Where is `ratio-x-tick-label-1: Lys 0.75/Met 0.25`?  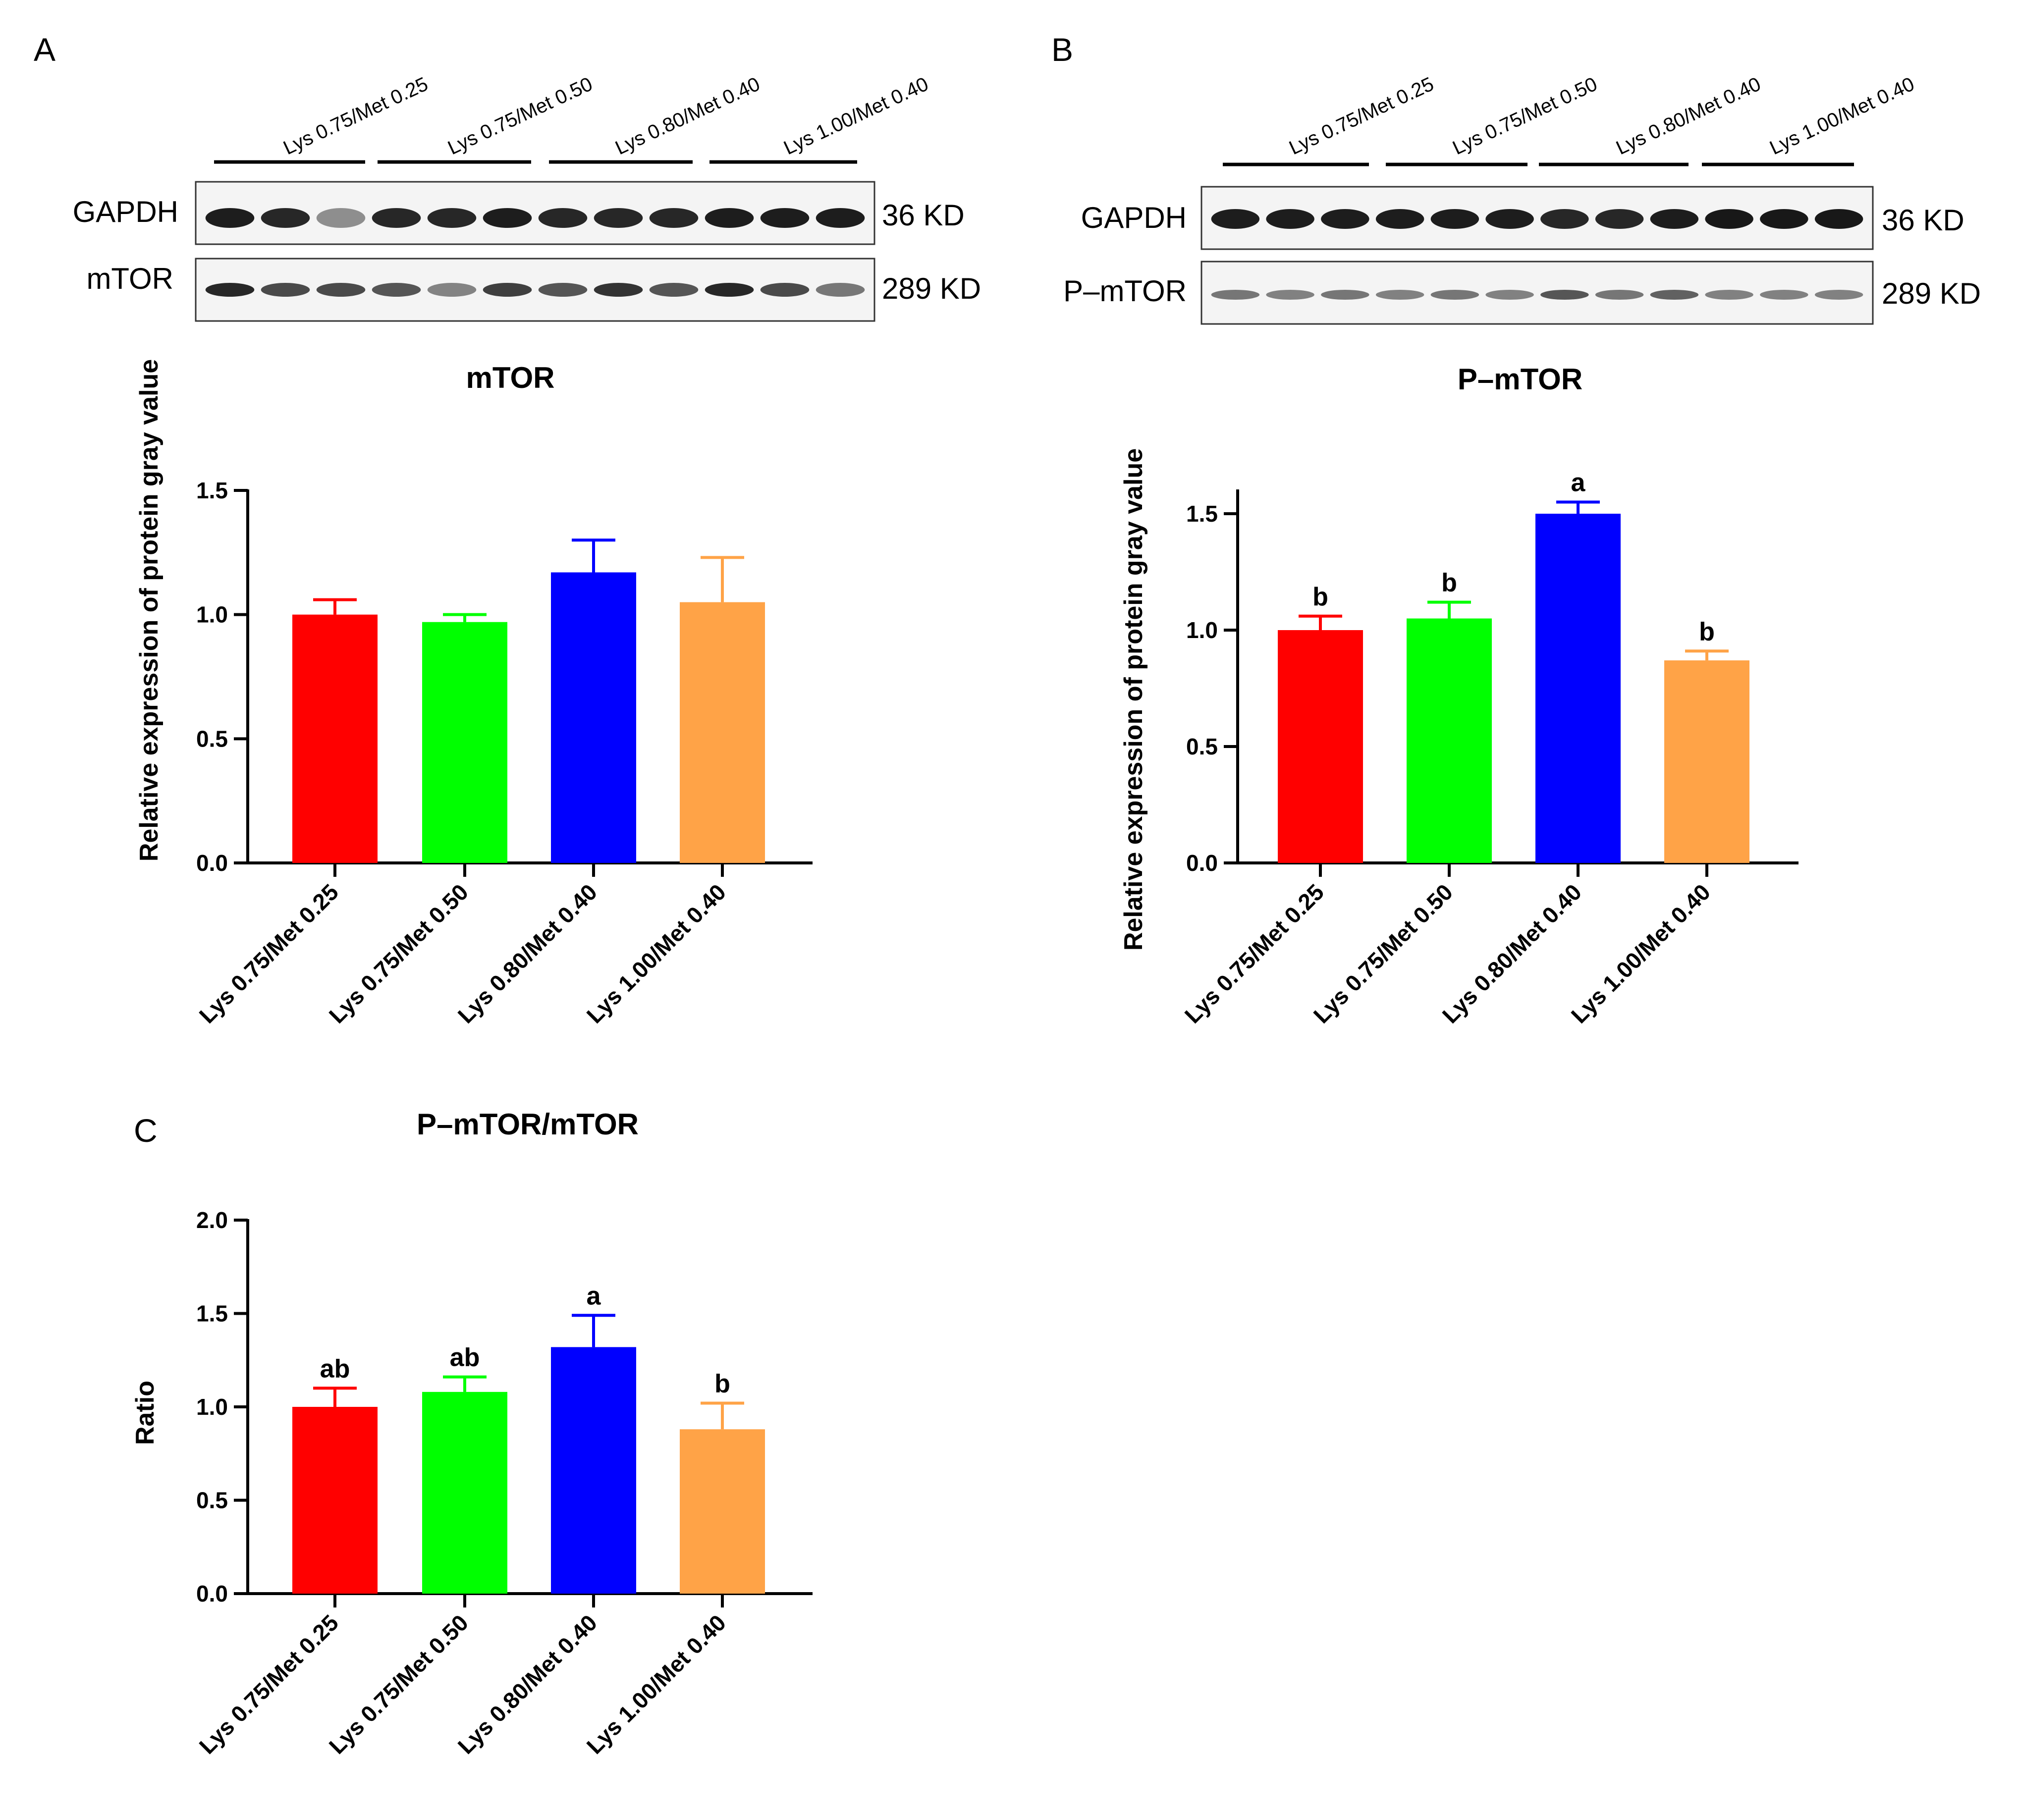
ratio-x-tick-label-1: Lys 0.75/Met 0.25 is located at coordinates (269, 1684).